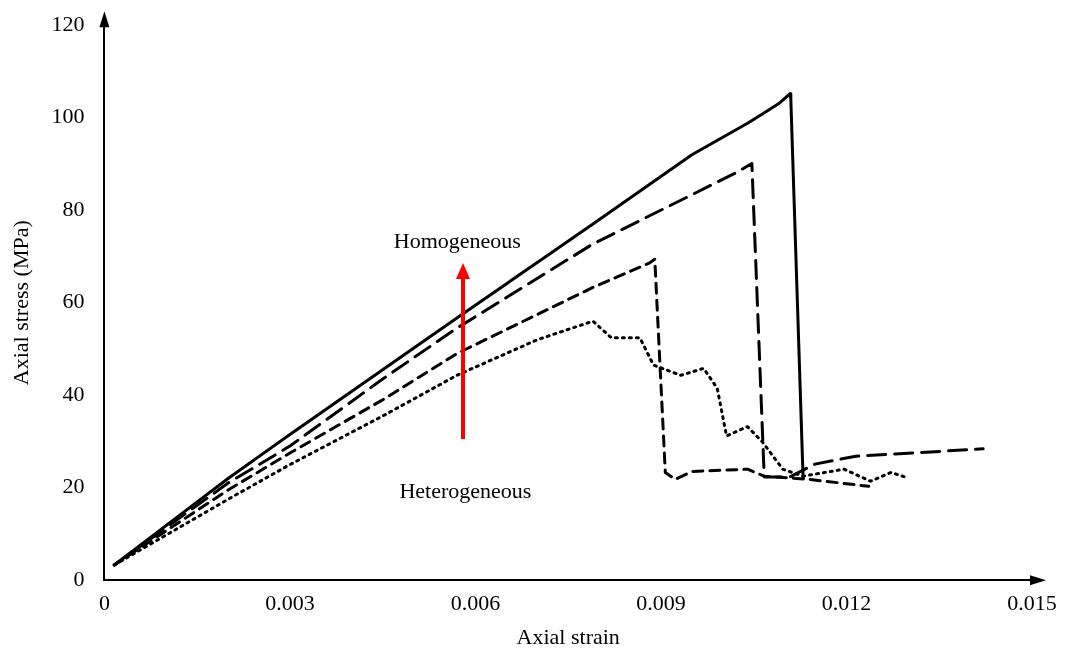 The height and width of the screenshot is (660, 1077). I want to click on annotation: Heterogeneous, so click(465, 490).